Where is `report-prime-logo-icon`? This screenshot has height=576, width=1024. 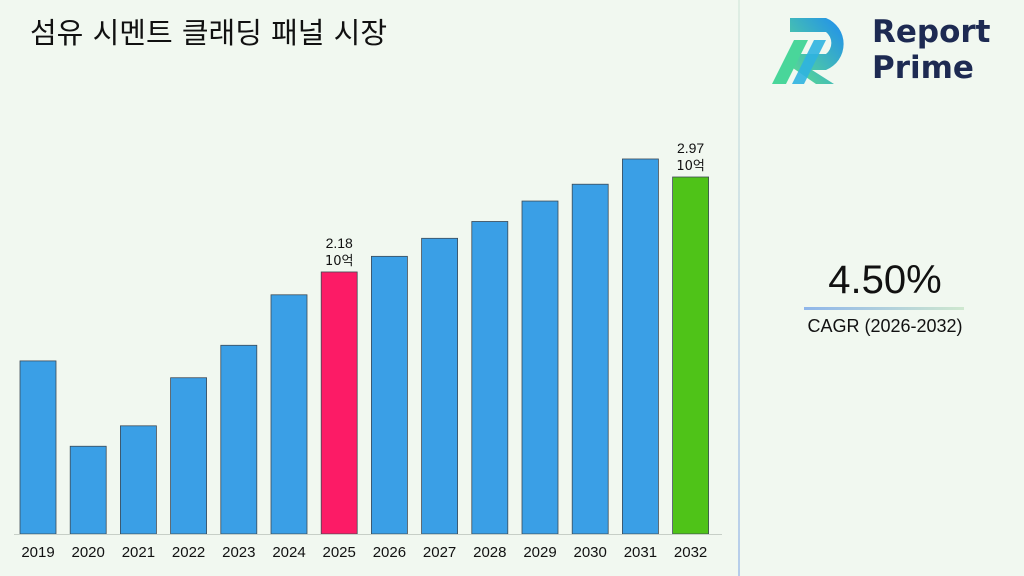 report-prime-logo-icon is located at coordinates (808, 51).